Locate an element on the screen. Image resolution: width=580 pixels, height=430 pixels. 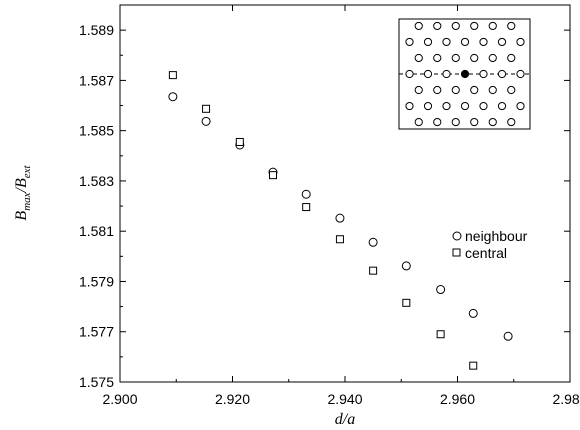
lattice-inset is located at coordinates (464, 74).